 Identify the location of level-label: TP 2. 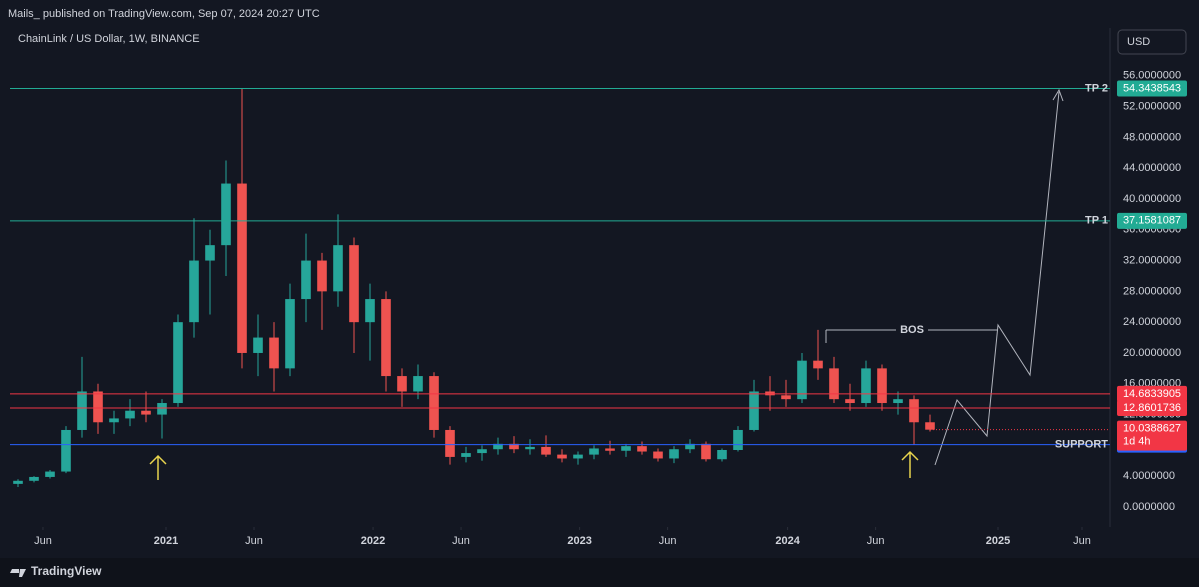
(1096, 88).